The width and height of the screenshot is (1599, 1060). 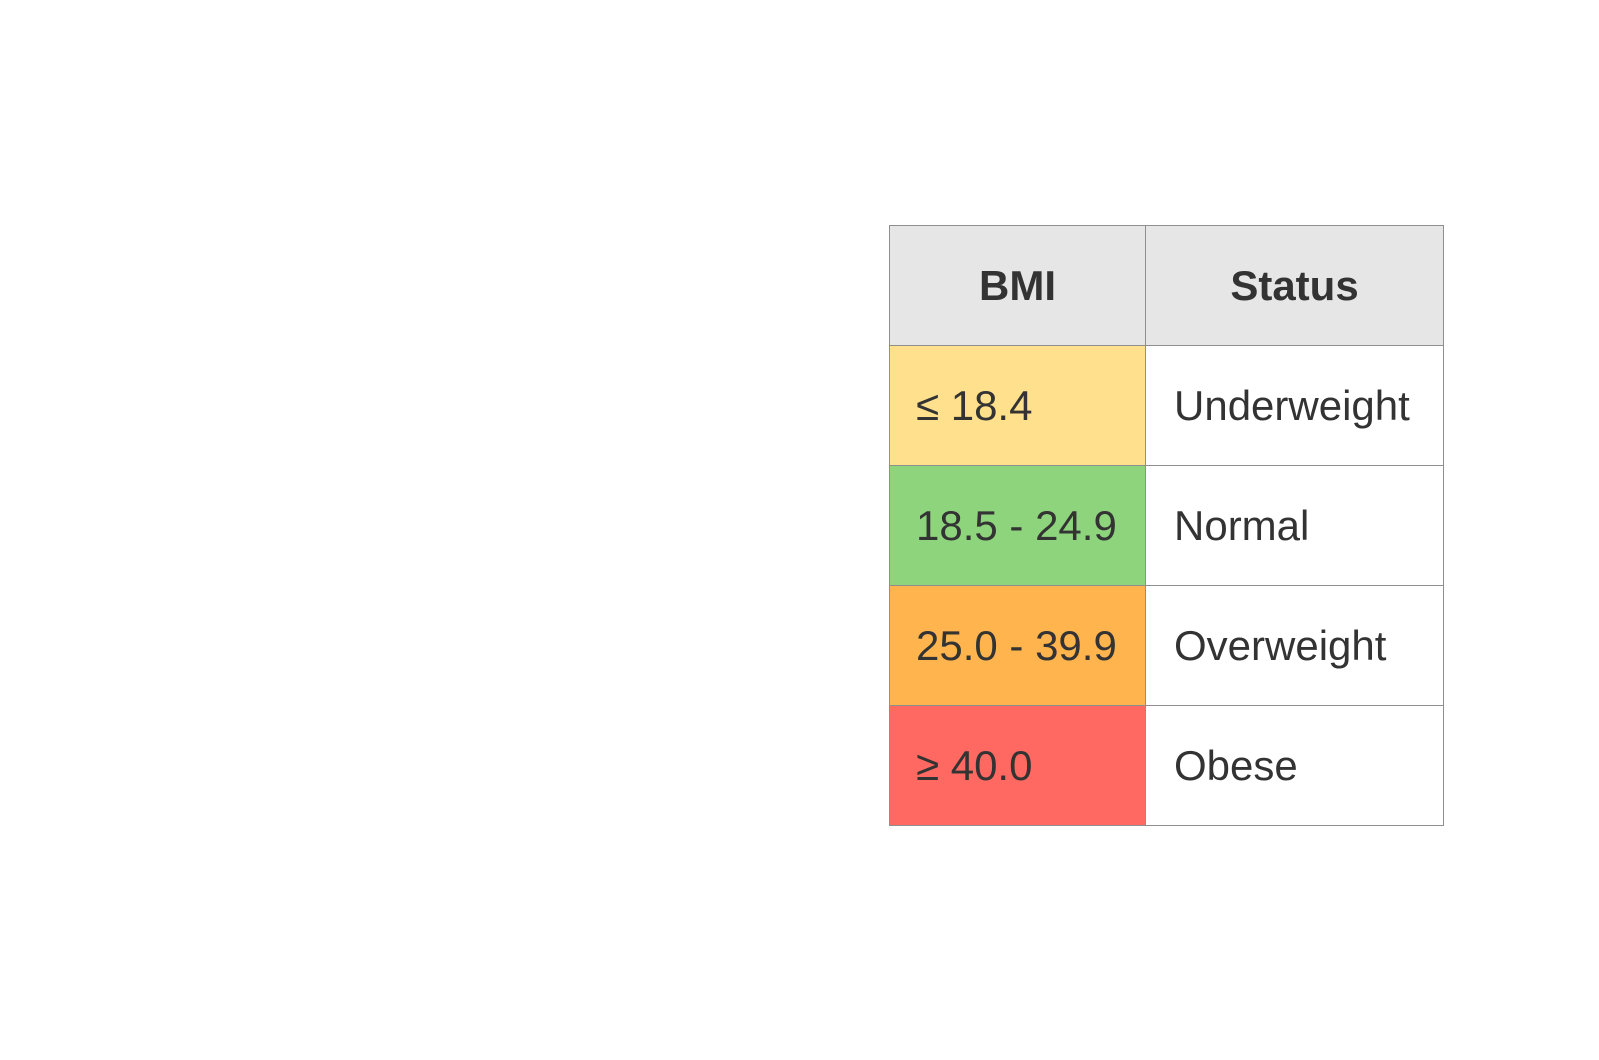 I want to click on table-row: 18.5 - 24.9 Normal, so click(x=1166, y=525).